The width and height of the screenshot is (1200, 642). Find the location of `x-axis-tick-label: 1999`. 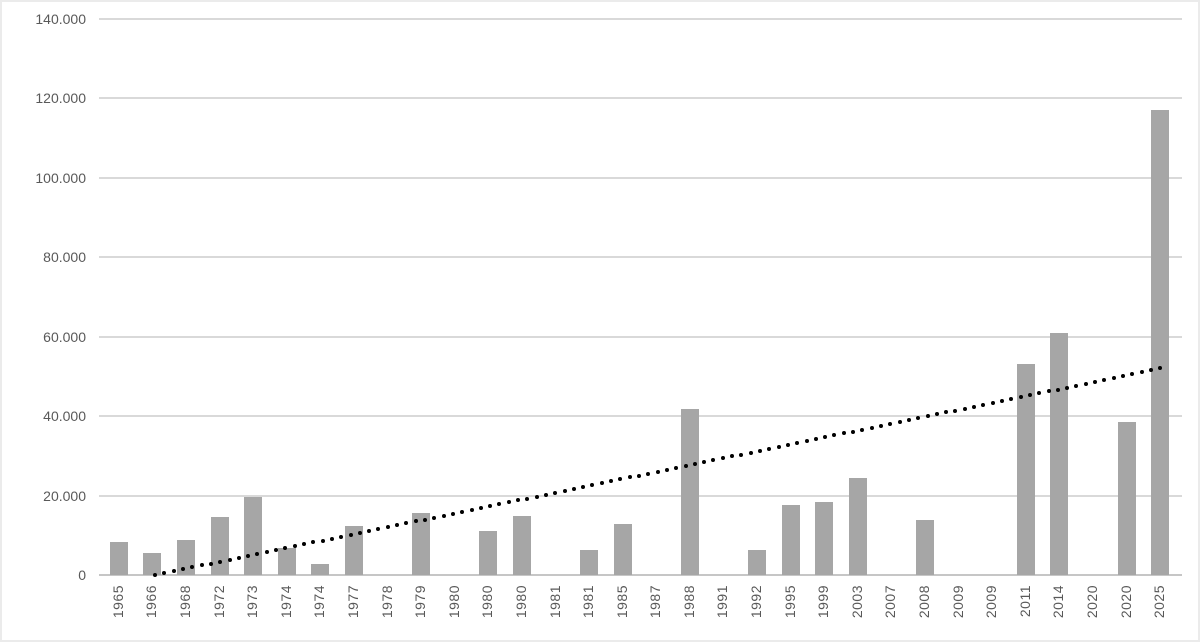

x-axis-tick-label: 1999 is located at coordinates (823, 602).